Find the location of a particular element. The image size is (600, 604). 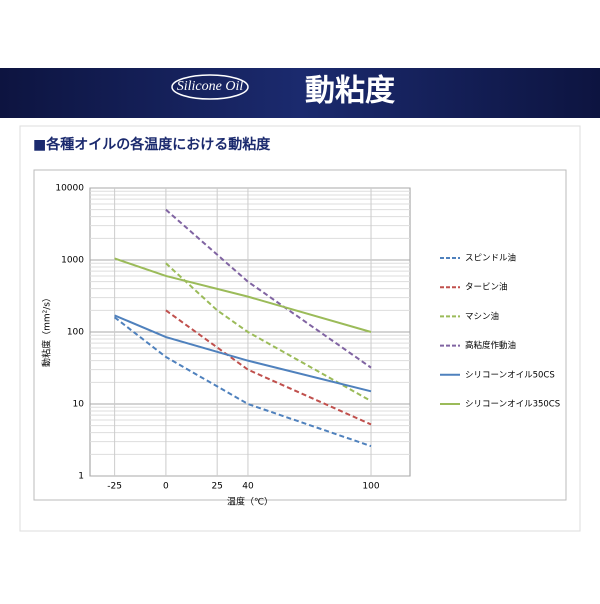

x-axis-label: 温度（℃） is located at coordinates (250, 502).